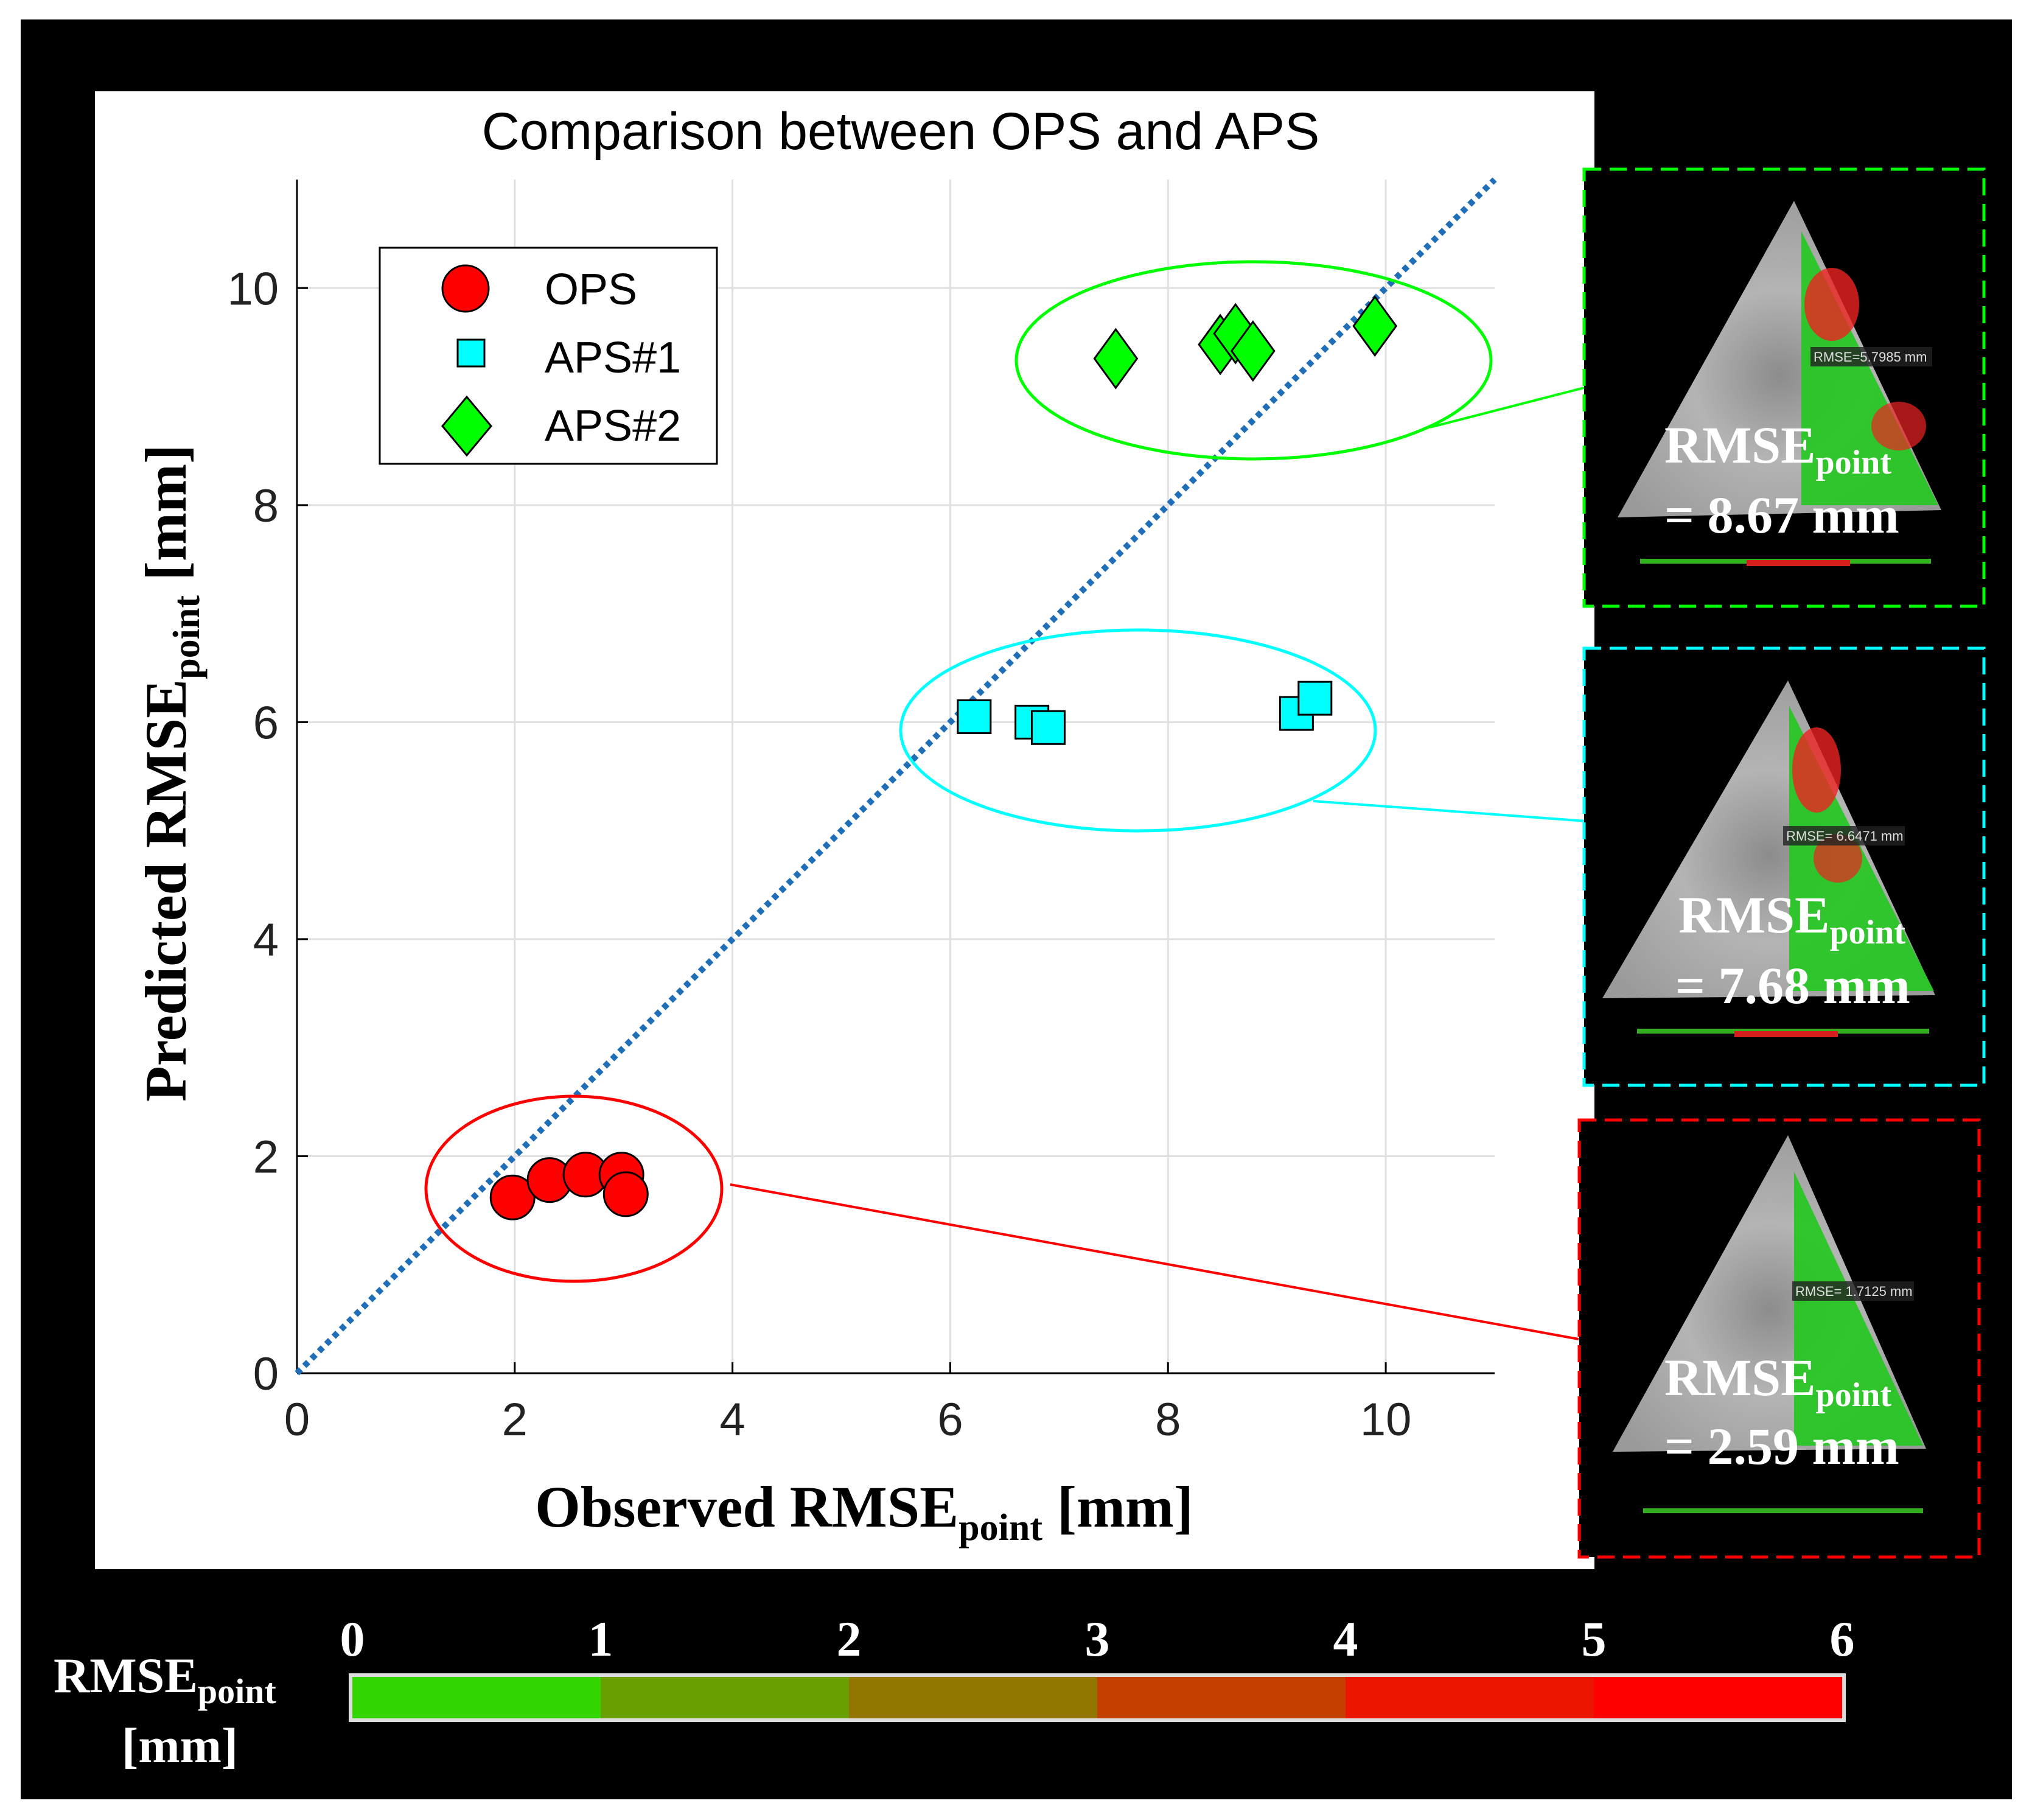  Describe the element at coordinates (1386, 1420) in the screenshot. I see `x-tick-label: 10` at that location.